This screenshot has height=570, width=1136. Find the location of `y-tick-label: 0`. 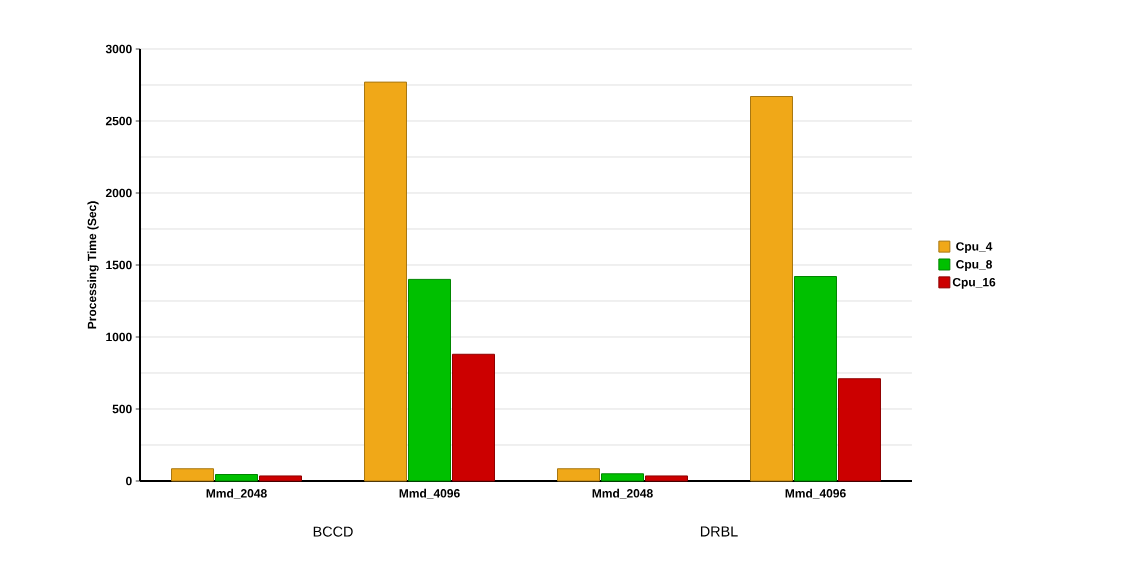

y-tick-label: 0 is located at coordinates (129, 481).